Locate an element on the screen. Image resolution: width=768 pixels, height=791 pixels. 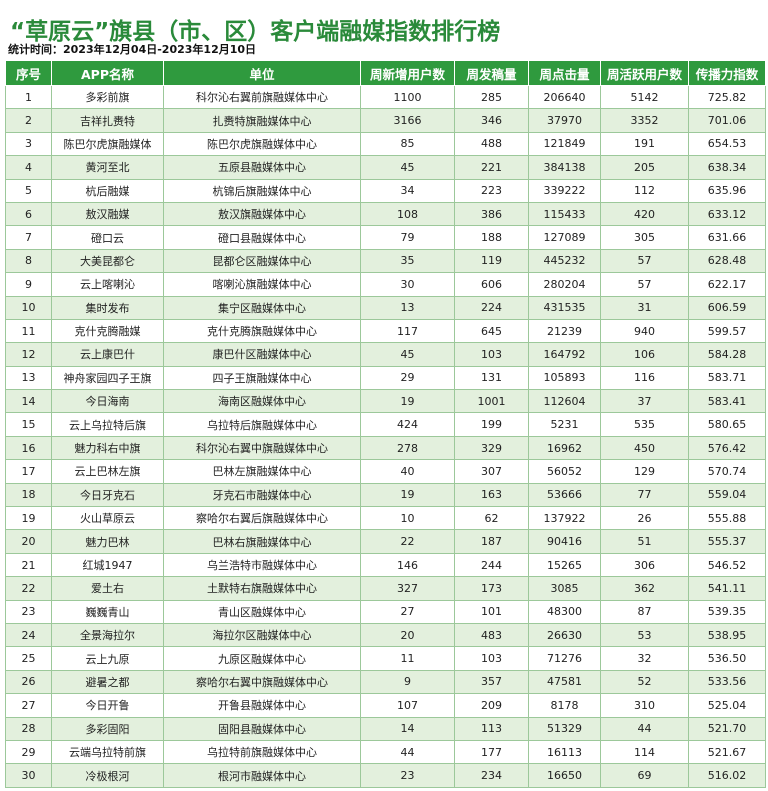
cell-weekly-posts: 199 is located at coordinates (491, 424).